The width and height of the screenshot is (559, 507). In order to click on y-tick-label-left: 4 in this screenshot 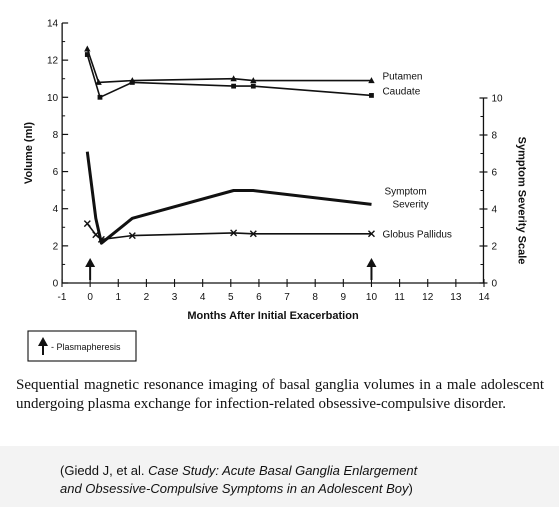, I will do `click(56, 209)`.